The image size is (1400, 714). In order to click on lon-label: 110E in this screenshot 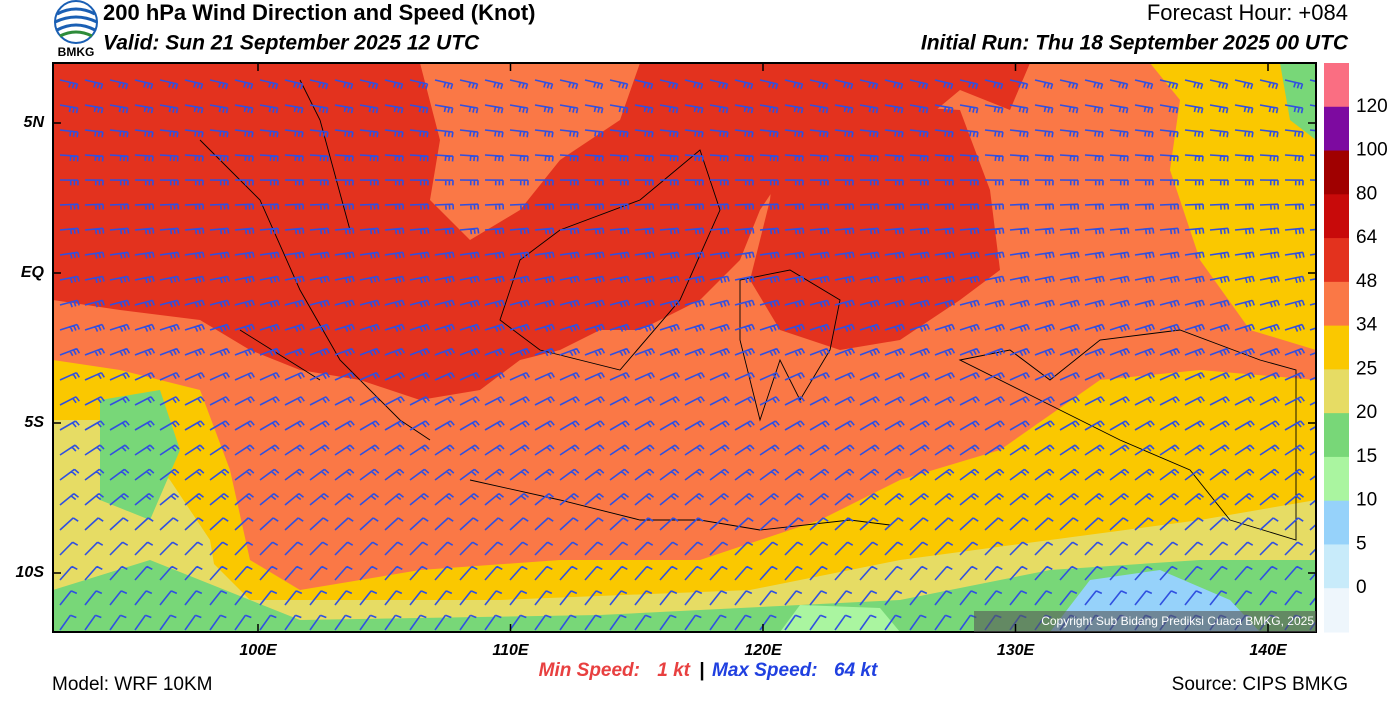, I will do `click(511, 650)`.